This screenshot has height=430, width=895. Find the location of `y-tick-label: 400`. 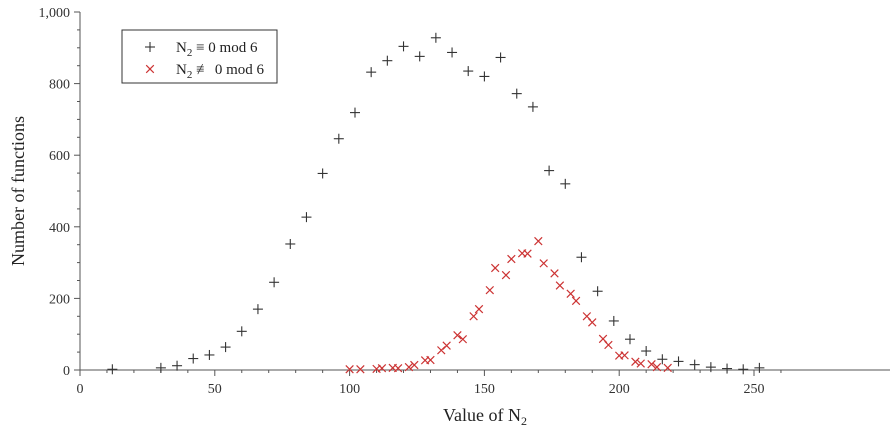

y-tick-label: 400 is located at coordinates (59, 228).